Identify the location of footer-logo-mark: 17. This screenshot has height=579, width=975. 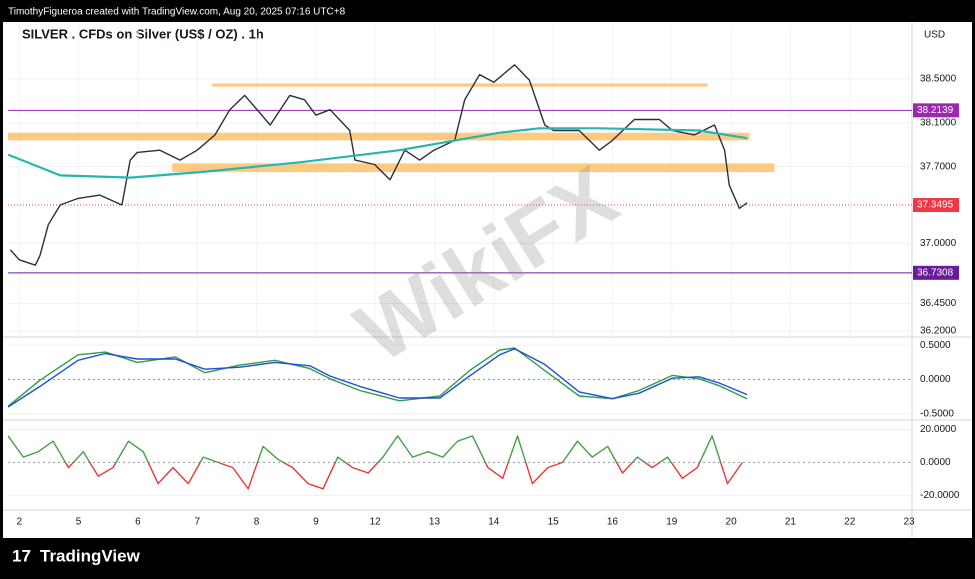
(21, 555).